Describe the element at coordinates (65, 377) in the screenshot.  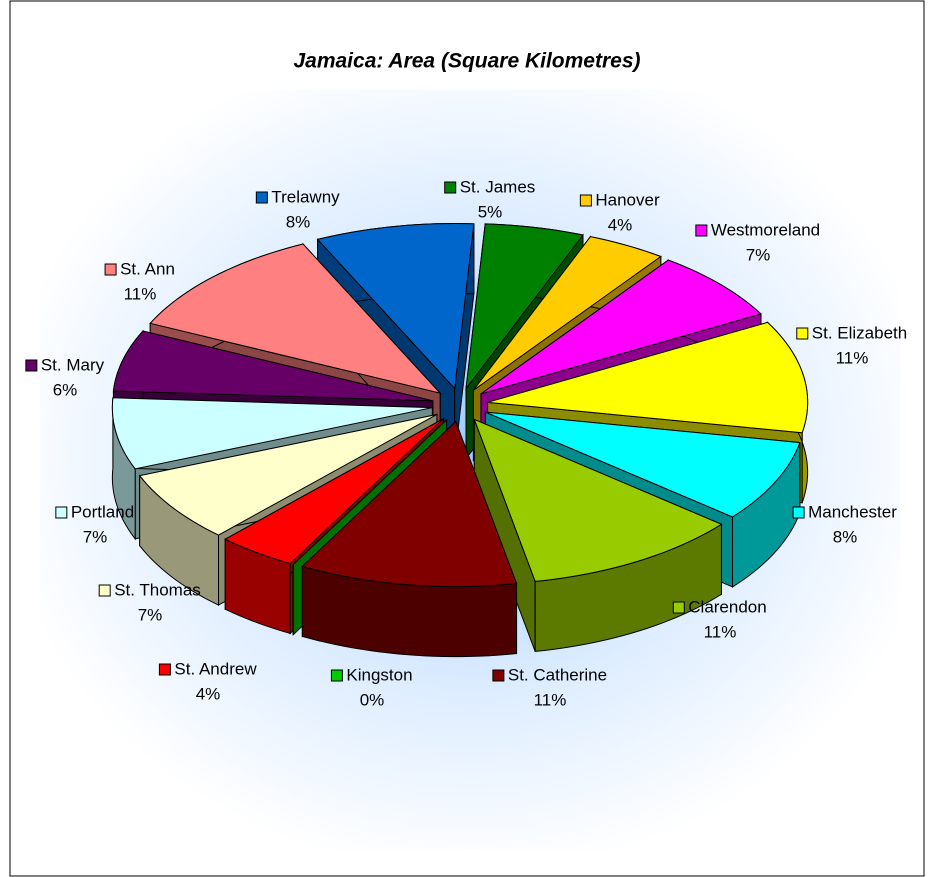
I see `data-label: St. Mary 6%` at that location.